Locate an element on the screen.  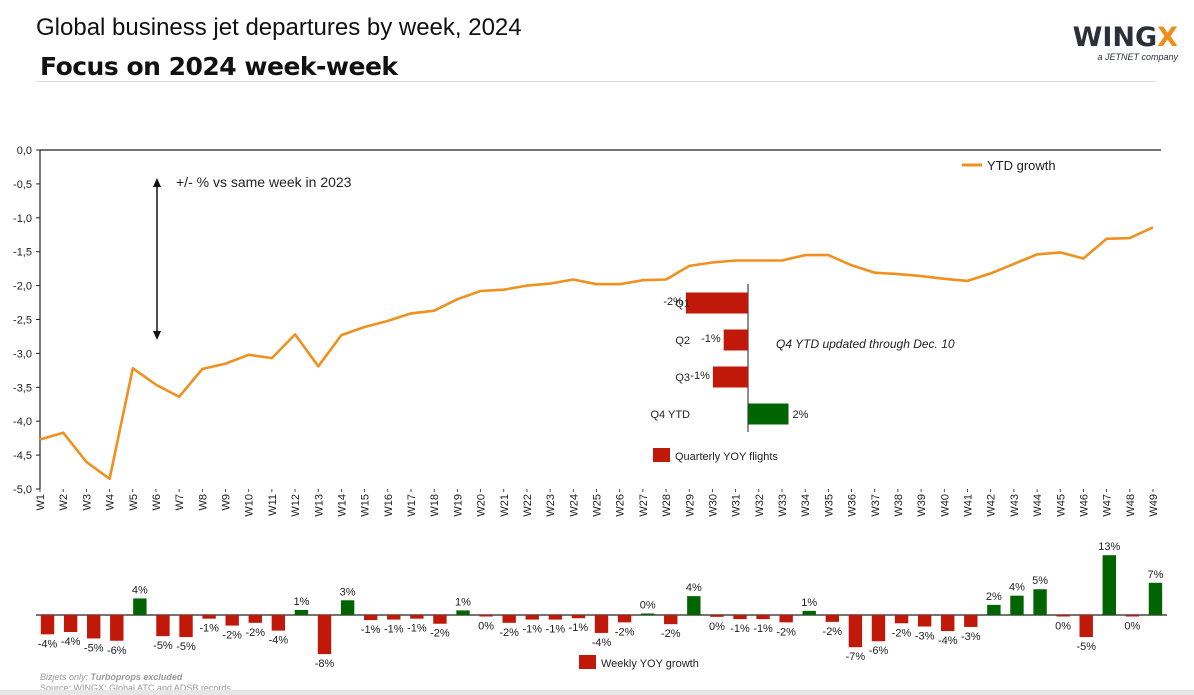
y-tick-label: -0,5 is located at coordinates (22, 185).